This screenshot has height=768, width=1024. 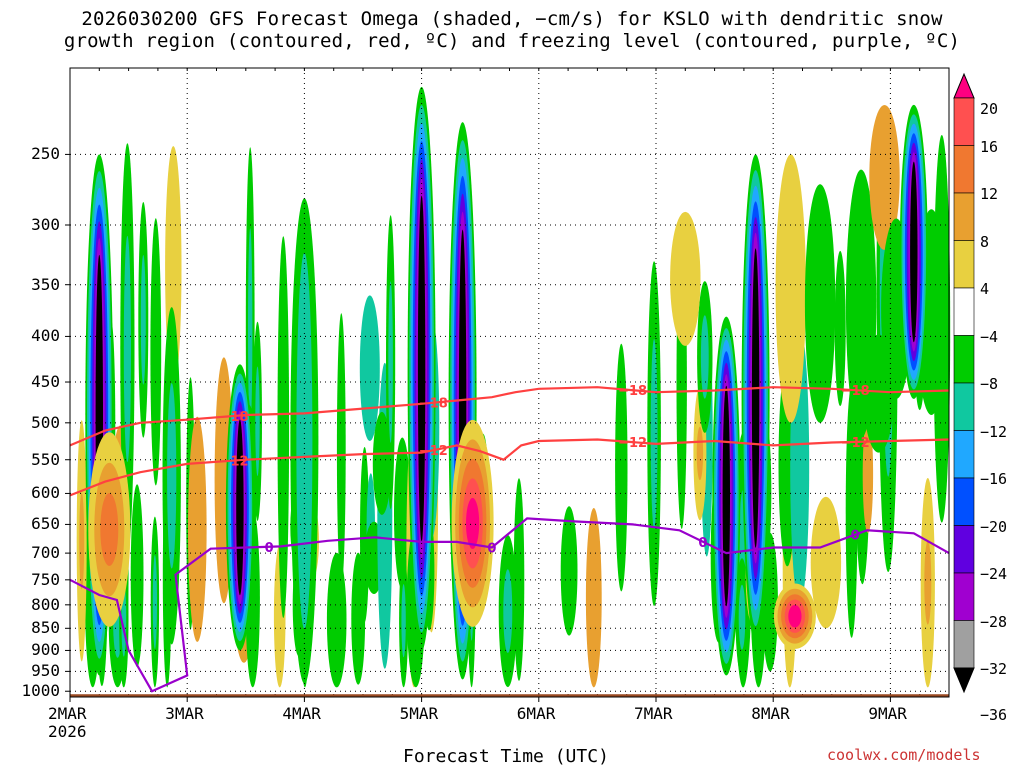 I want to click on credit-link: coolwx.com/models, so click(x=904, y=755).